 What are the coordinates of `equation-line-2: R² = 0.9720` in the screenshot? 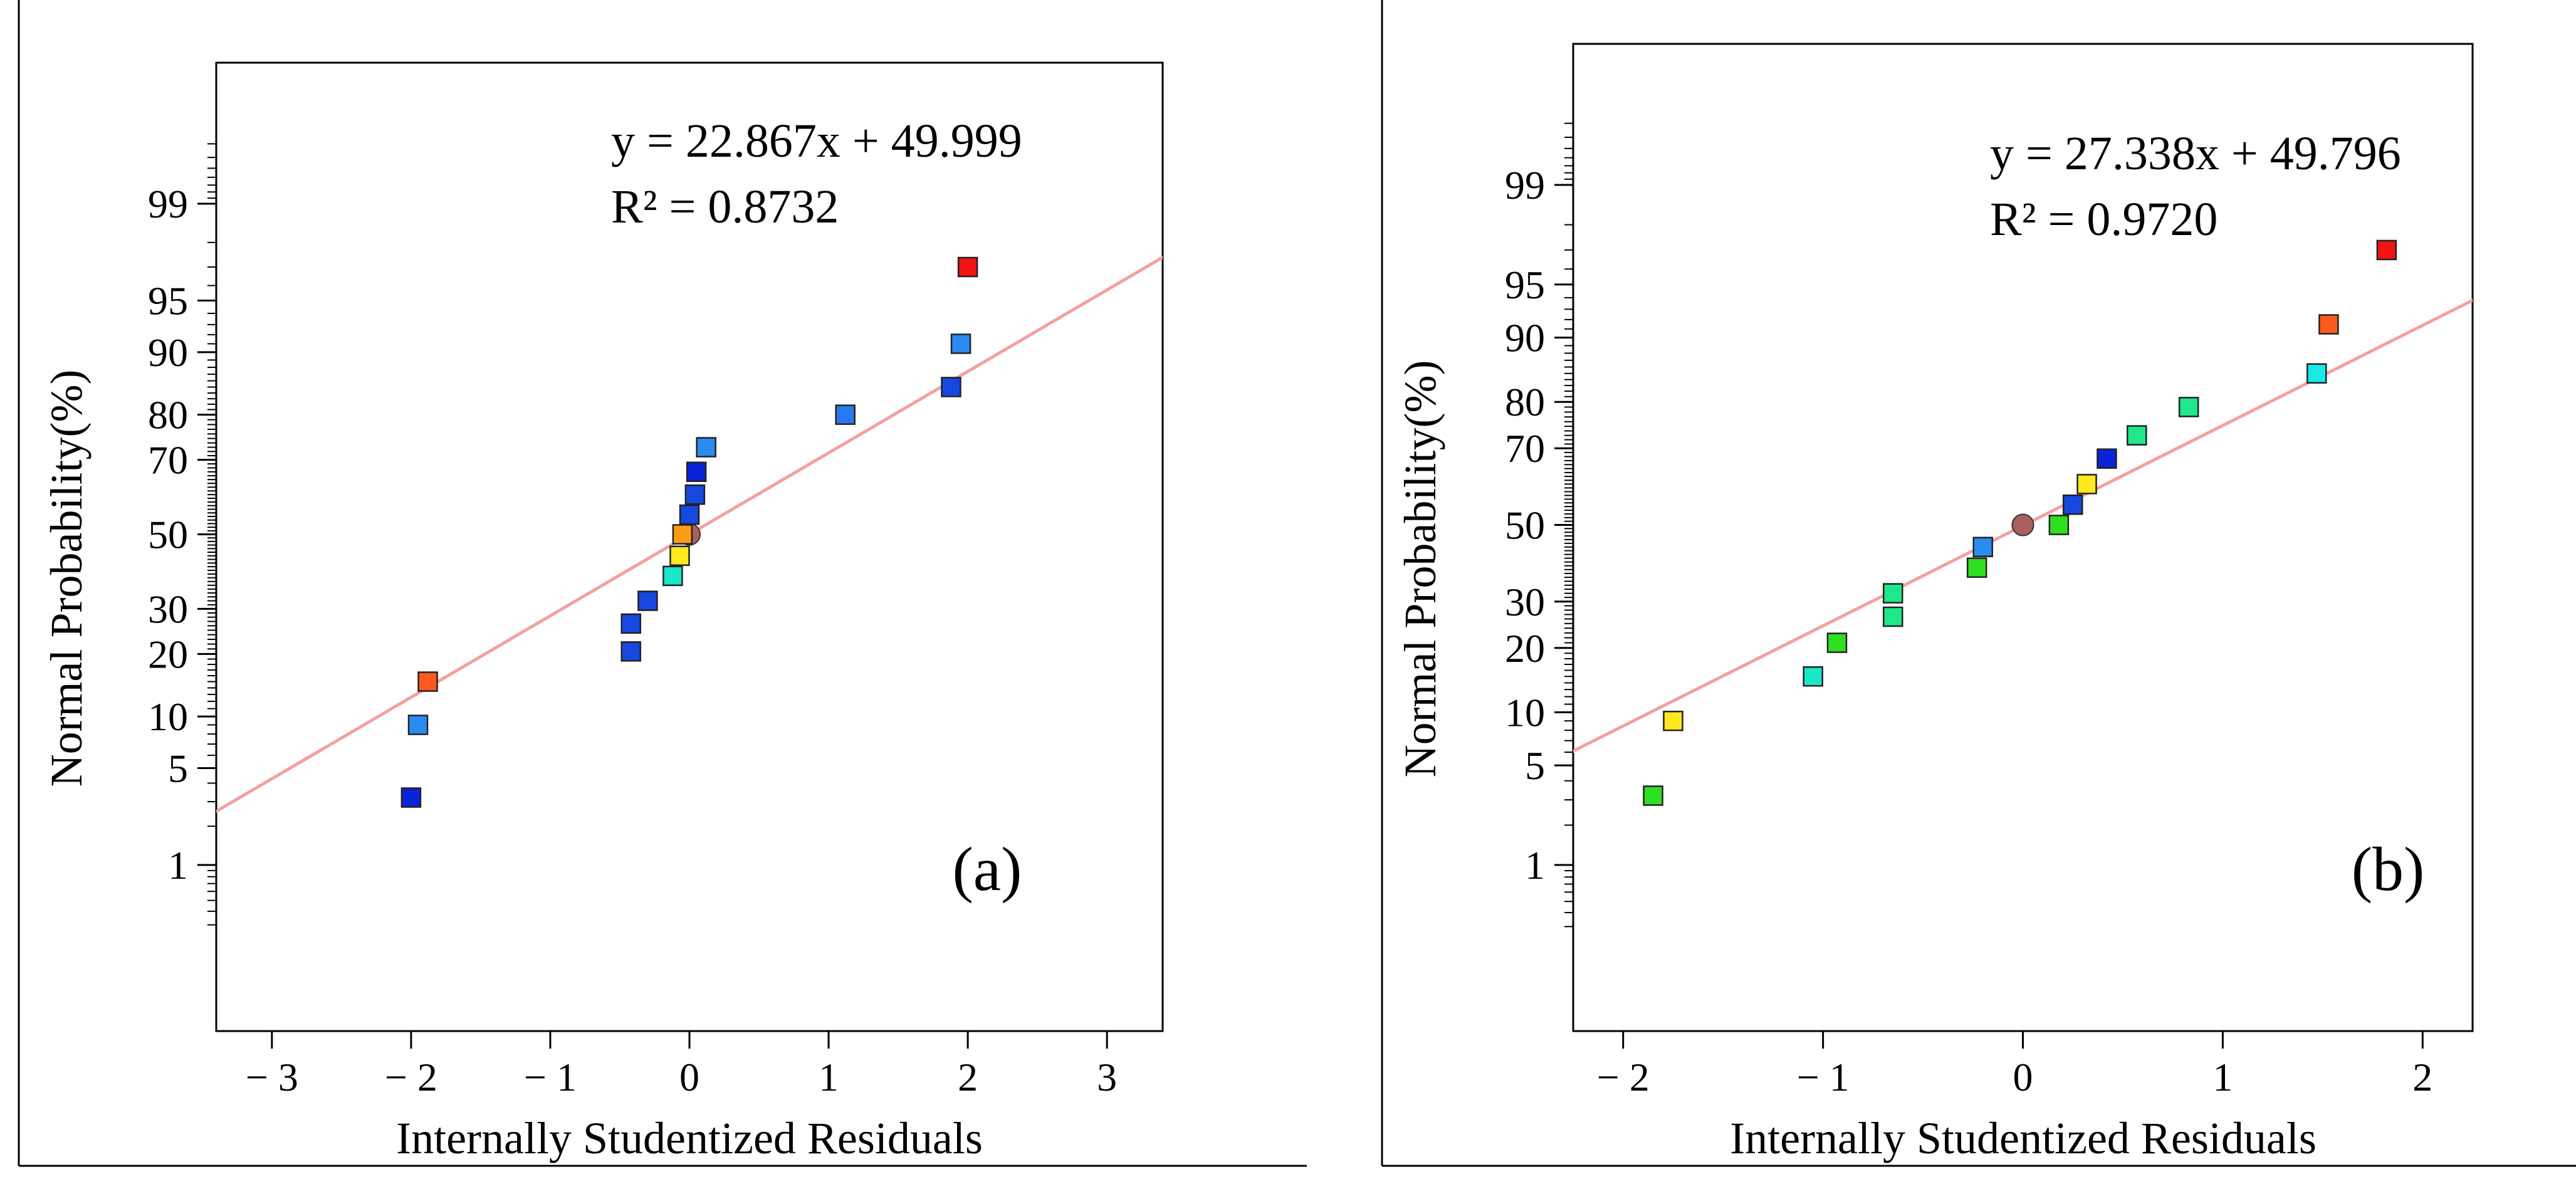 It's located at (2103, 219).